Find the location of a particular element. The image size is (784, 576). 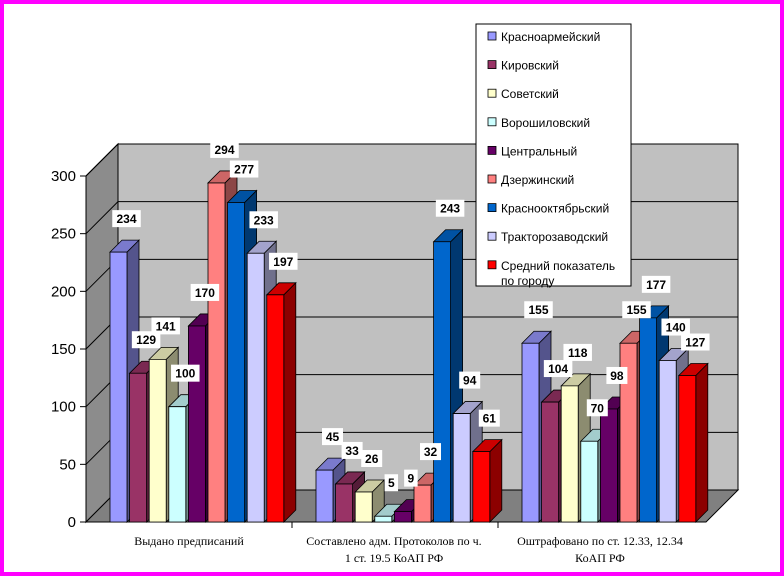

data-label: 170 is located at coordinates (205, 293).